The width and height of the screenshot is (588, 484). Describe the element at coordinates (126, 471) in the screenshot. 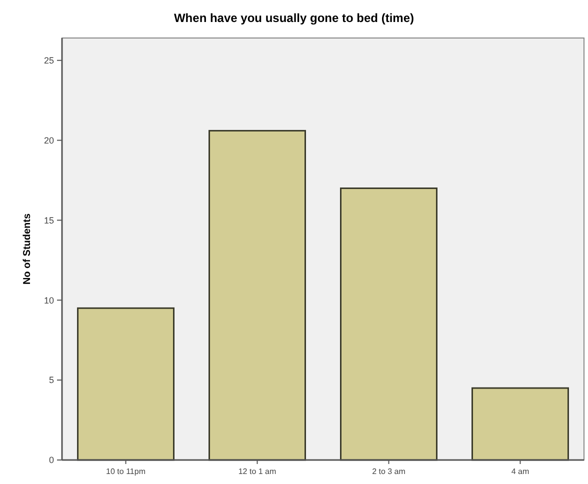

I see `x-tick-label: 10 to 11pm` at that location.